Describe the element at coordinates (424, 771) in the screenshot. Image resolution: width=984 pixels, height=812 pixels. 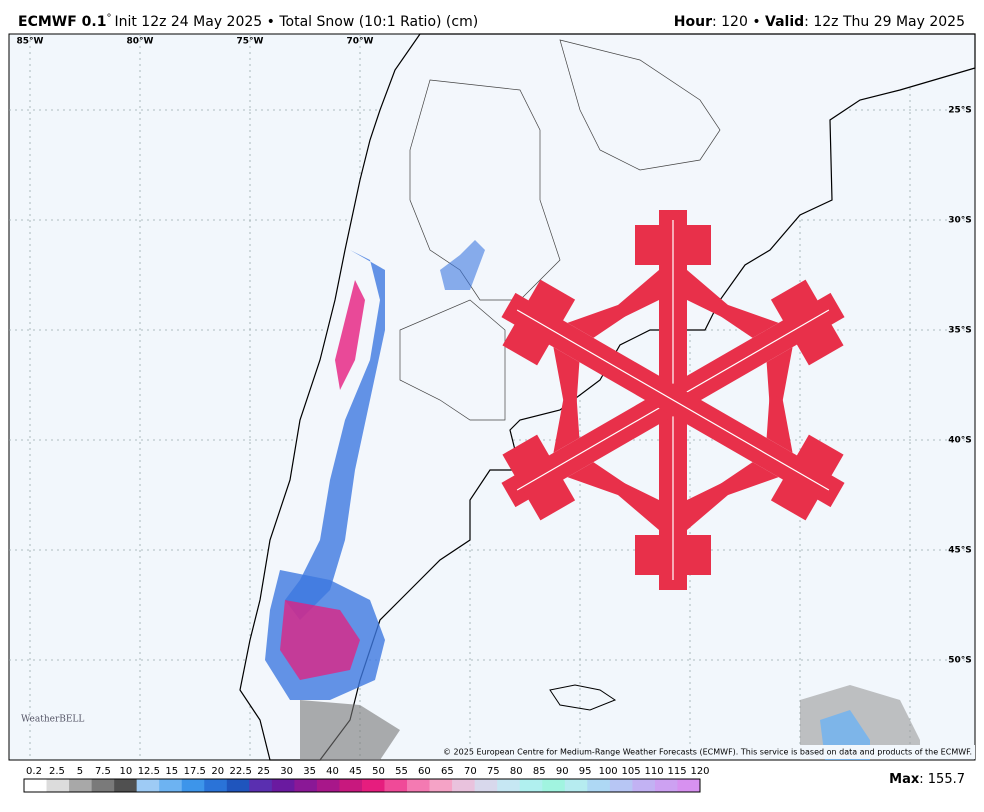
I see `colorbar-label: 60` at that location.